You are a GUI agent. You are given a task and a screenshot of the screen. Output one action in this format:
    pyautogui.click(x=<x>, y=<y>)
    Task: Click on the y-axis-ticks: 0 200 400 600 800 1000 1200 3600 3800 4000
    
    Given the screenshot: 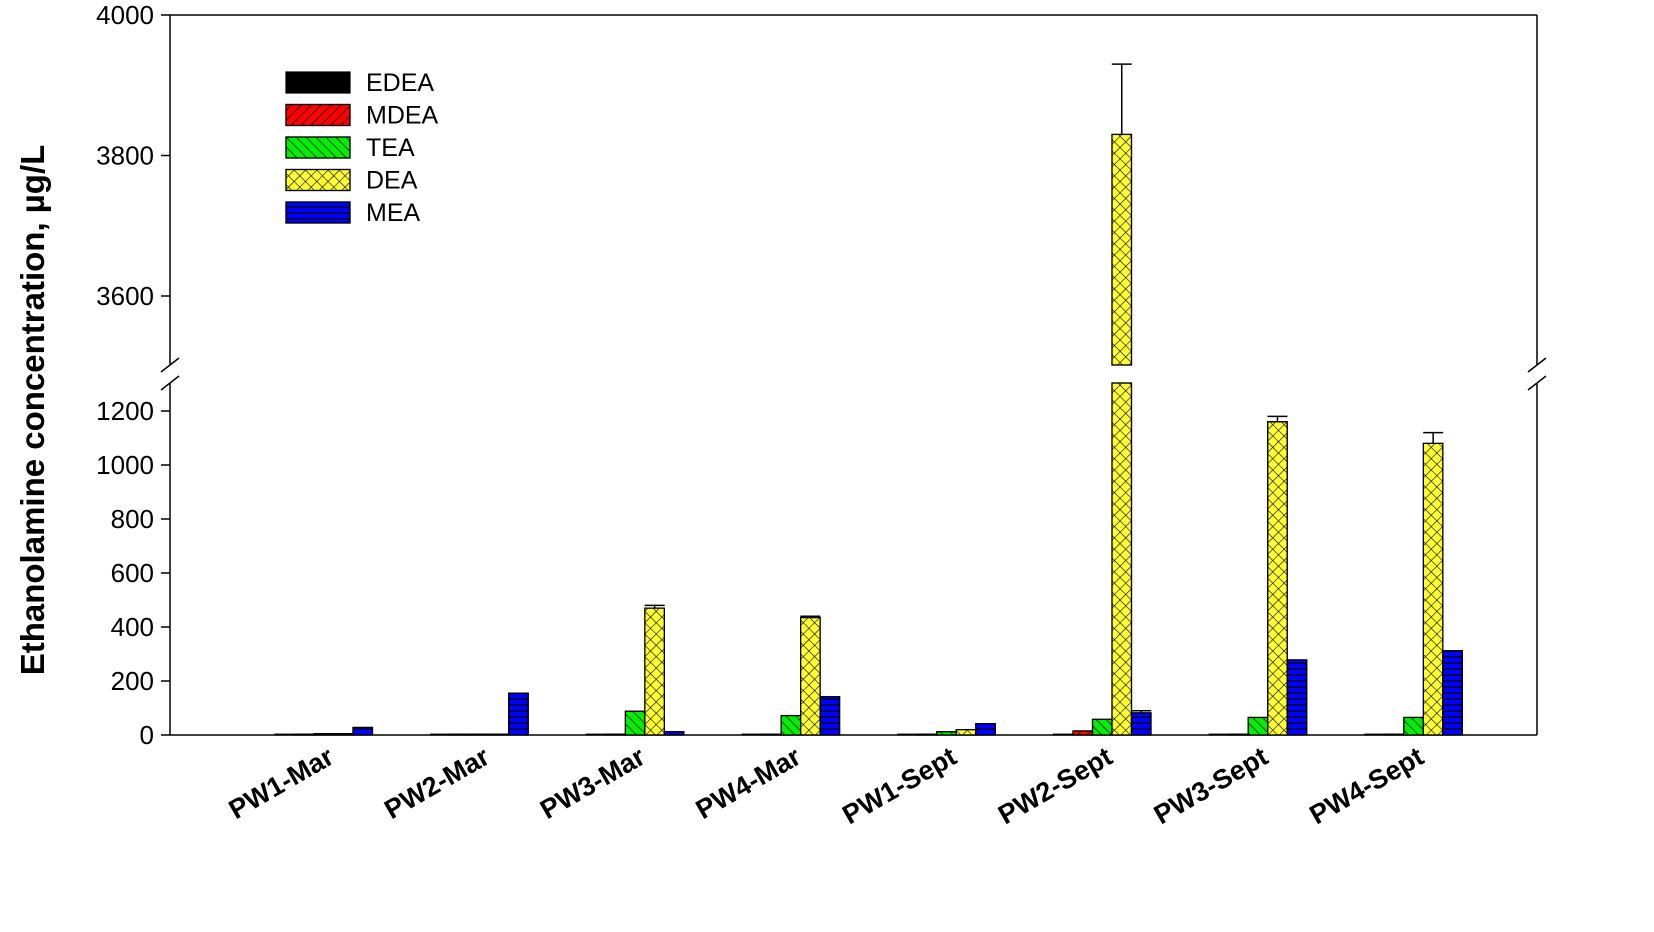 What is the action you would take?
    pyautogui.click(x=133, y=375)
    